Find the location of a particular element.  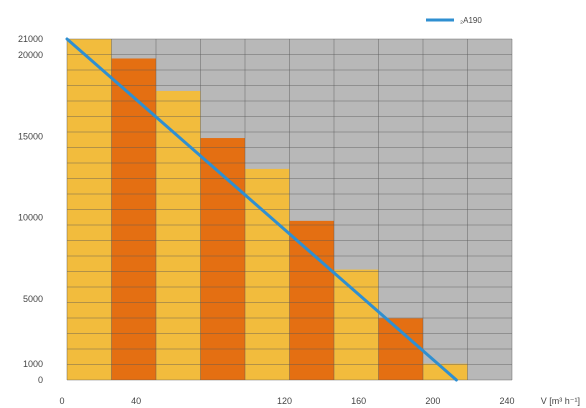

y-tick-label-21000: 21000 is located at coordinates (30, 39).